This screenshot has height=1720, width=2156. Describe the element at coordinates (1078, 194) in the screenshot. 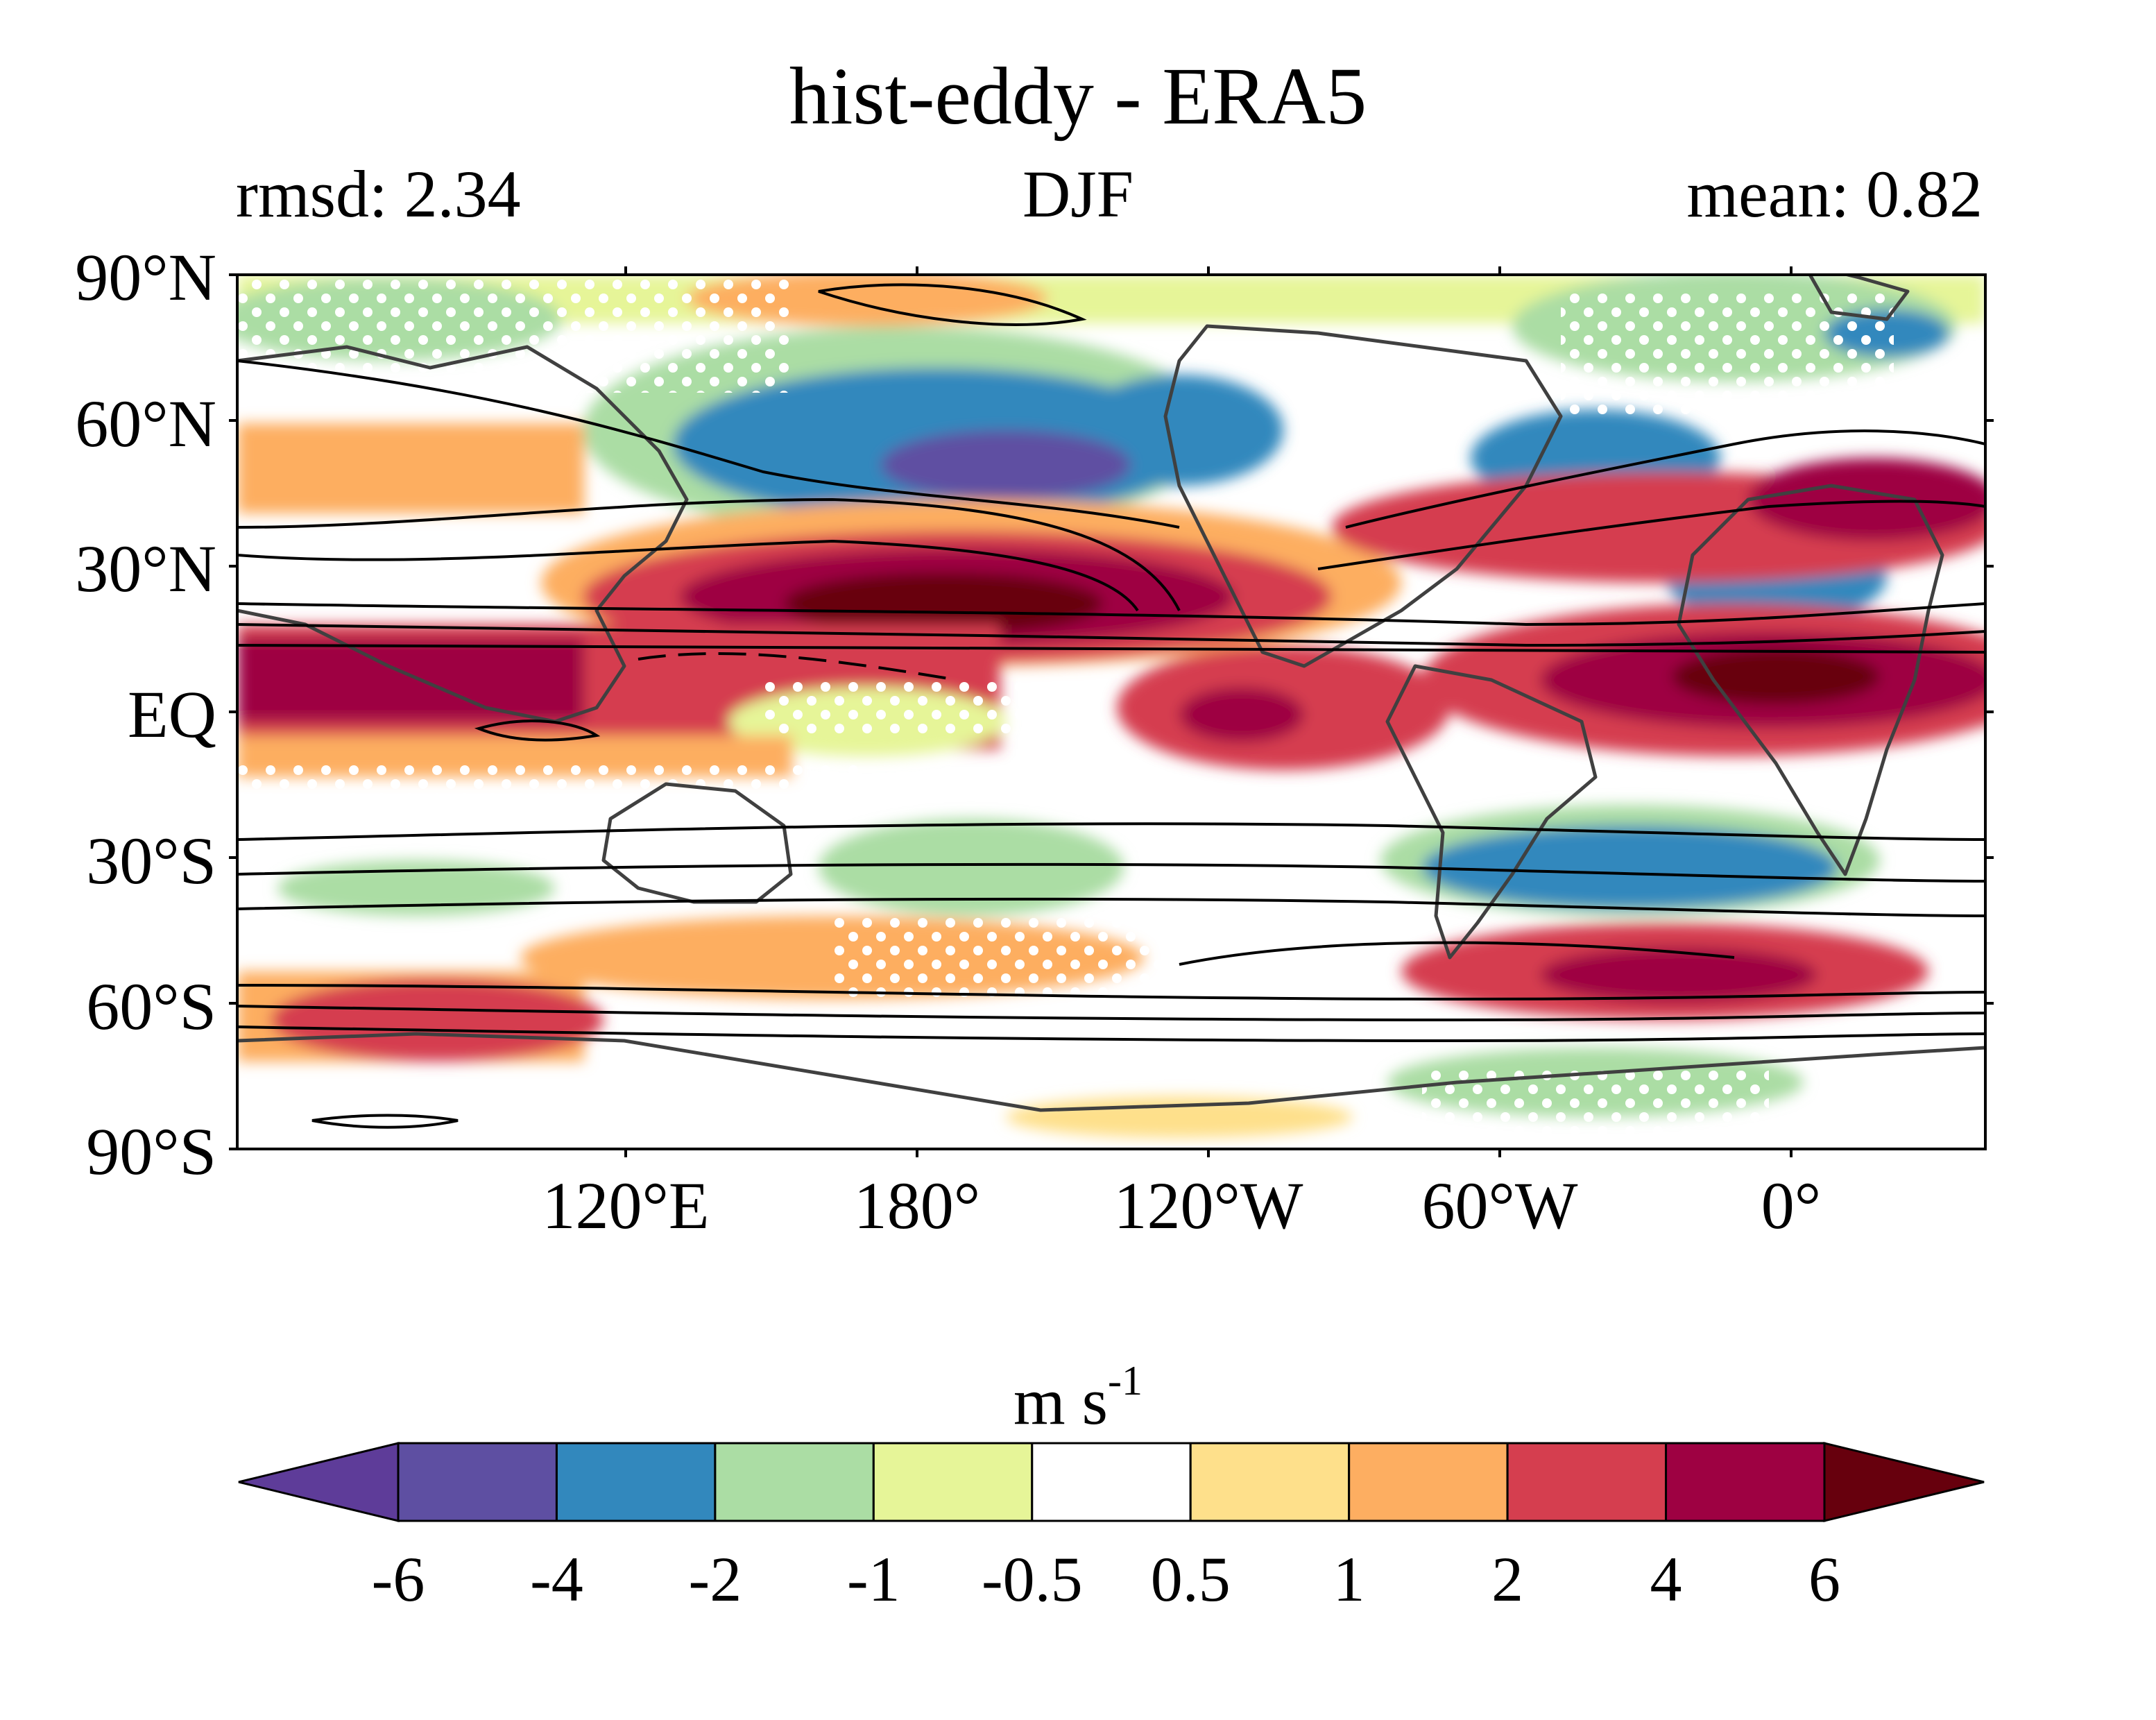

I see `season-label: DJF` at that location.